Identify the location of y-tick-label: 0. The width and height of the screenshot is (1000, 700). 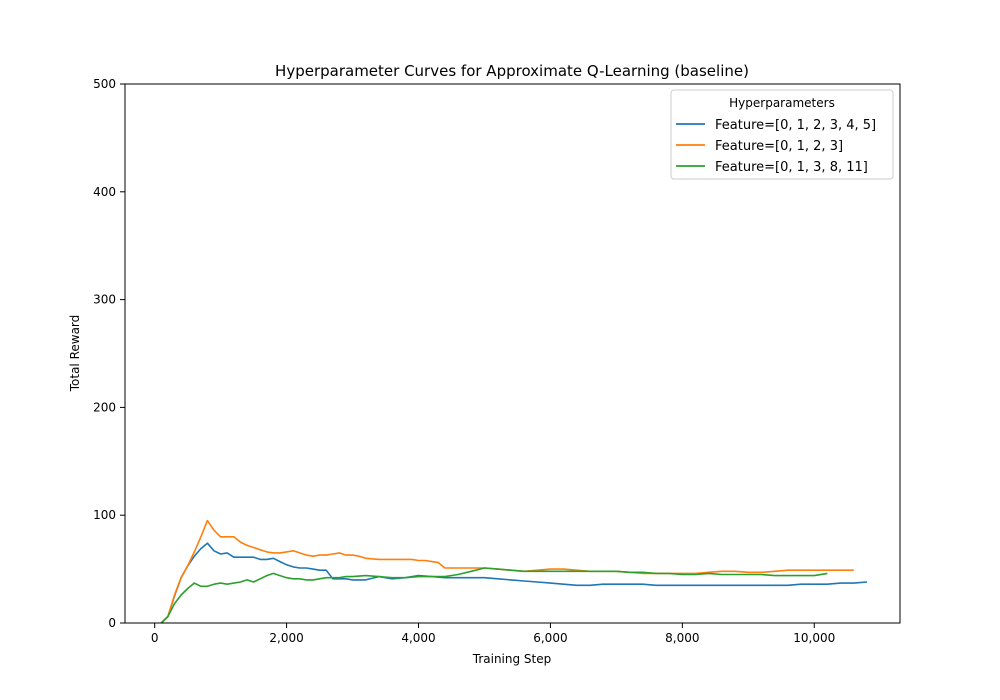
(112, 623).